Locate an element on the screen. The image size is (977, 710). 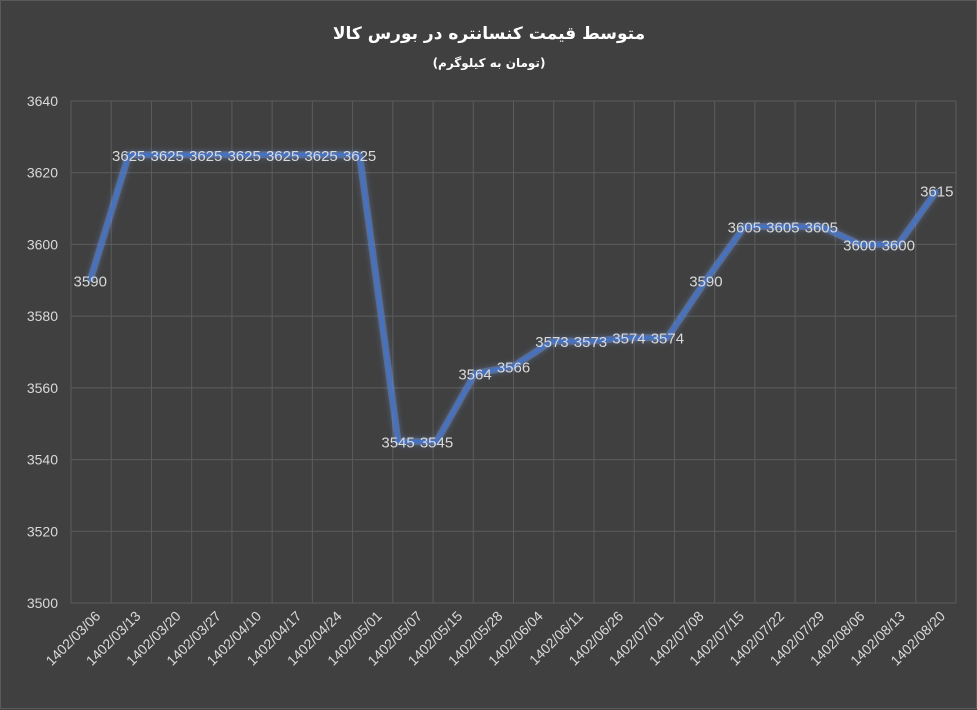
y-tick-label: 3620 is located at coordinates (42, 173).